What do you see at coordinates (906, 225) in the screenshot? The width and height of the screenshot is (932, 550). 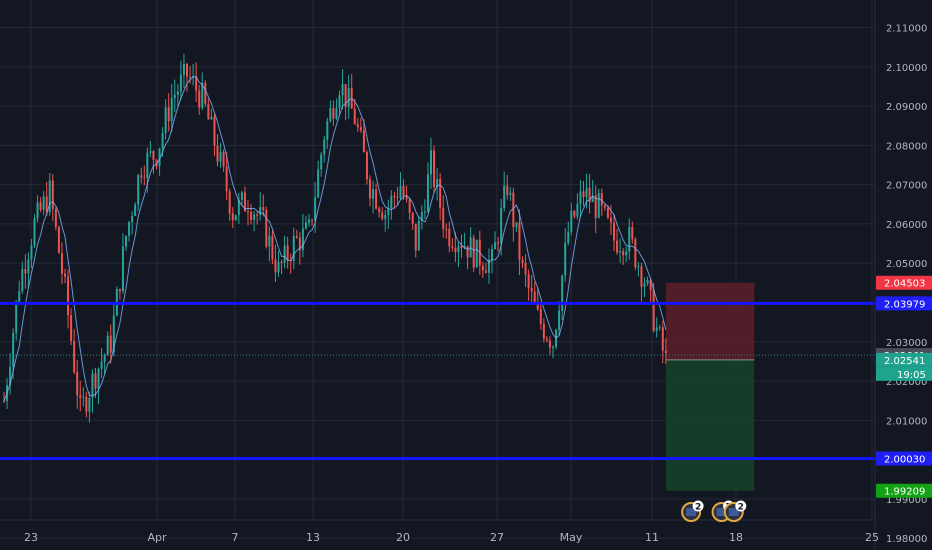 I see `price-tick-label: 2.06000` at bounding box center [906, 225].